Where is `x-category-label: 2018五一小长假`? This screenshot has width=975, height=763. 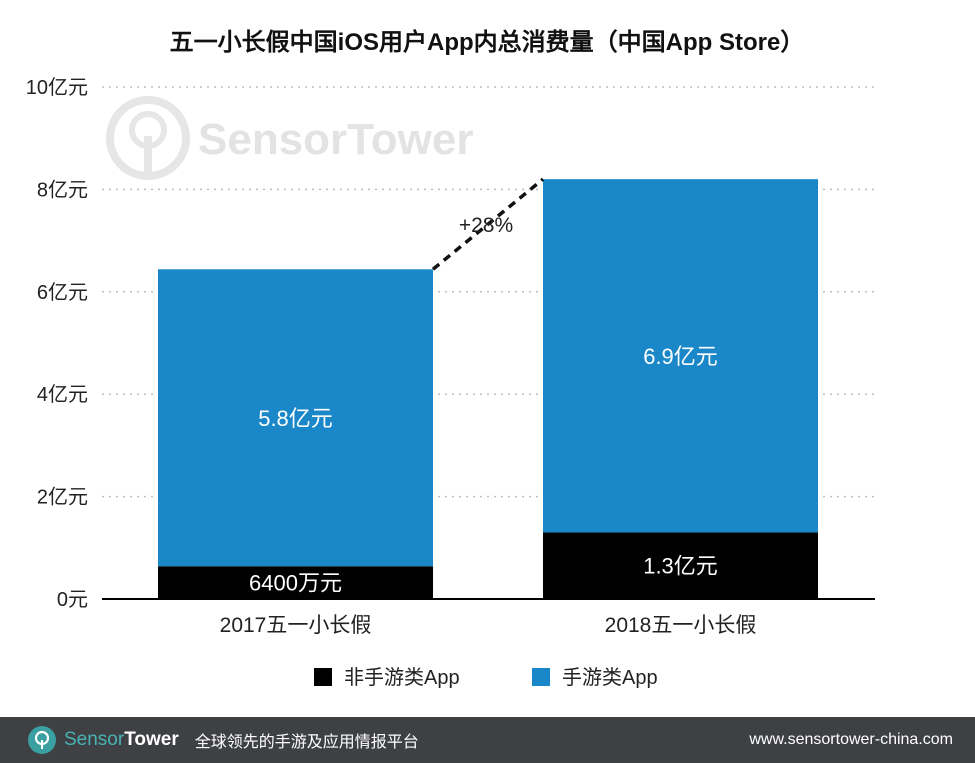 x-category-label: 2018五一小长假 is located at coordinates (681, 625).